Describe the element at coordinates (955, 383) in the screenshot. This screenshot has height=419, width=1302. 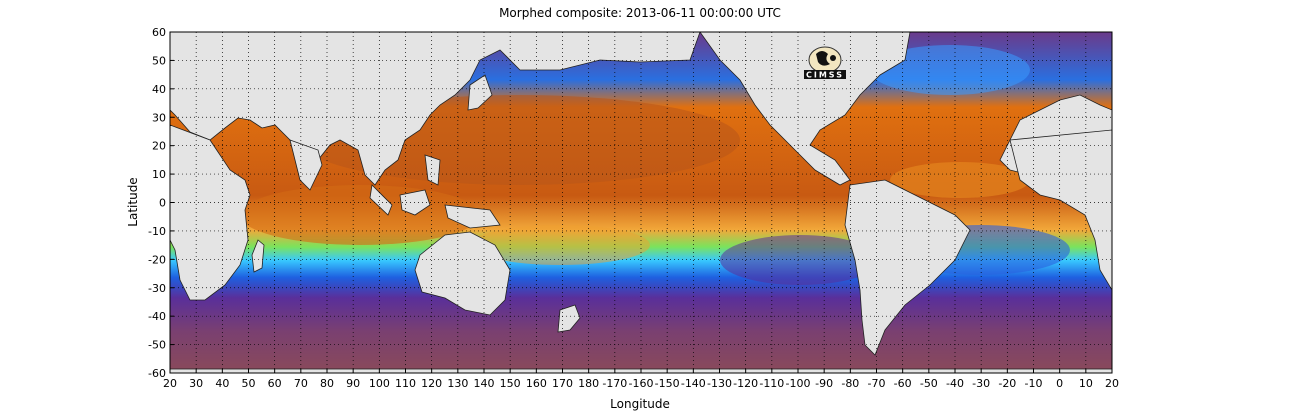
I see `x-tick-label: -40` at that location.